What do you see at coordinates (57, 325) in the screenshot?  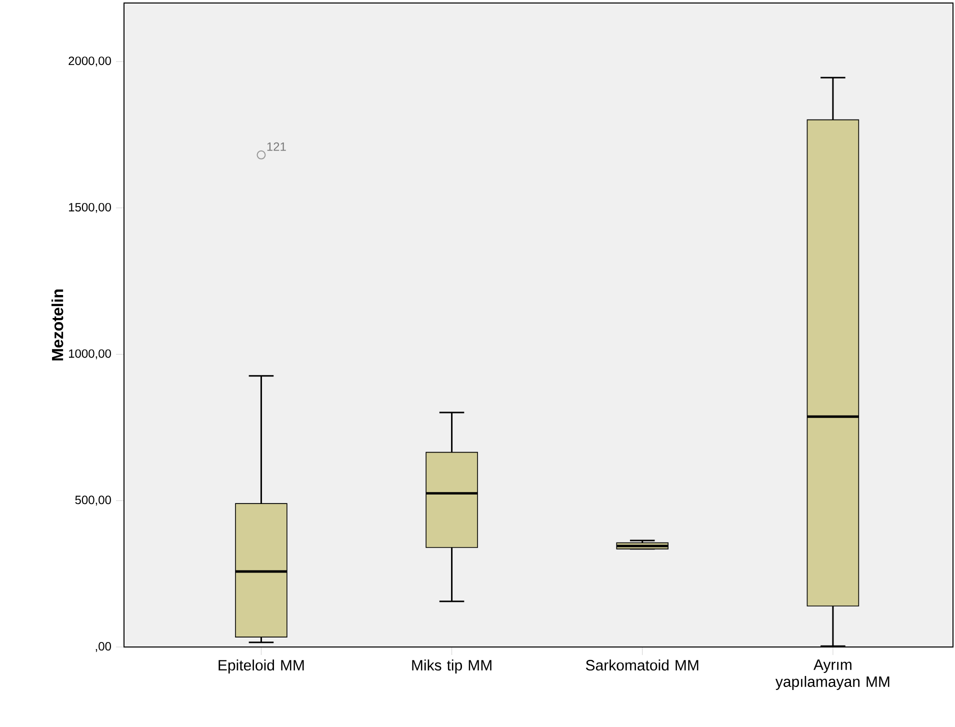 I see `y-axis-title: Mezotelin` at bounding box center [57, 325].